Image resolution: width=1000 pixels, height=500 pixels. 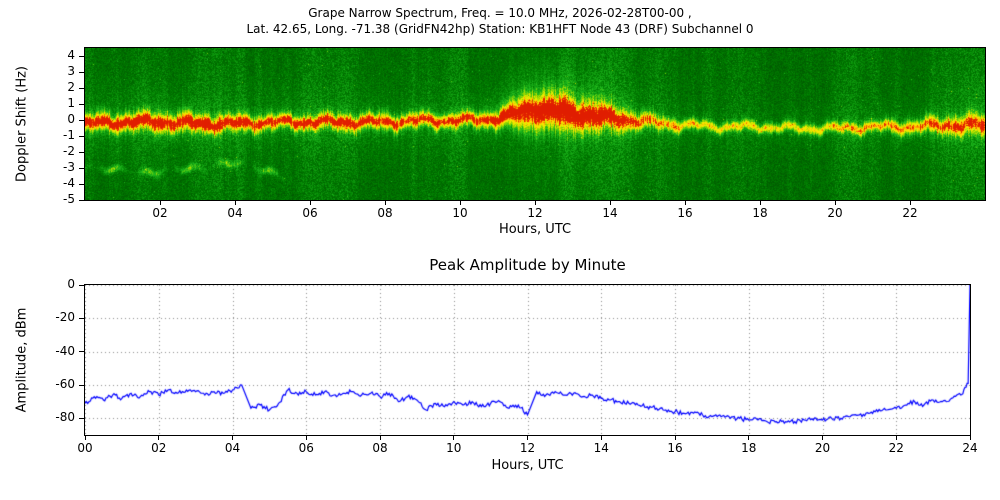 I want to click on spectrogram-y-tick-label: -3, so click(x=69, y=167).